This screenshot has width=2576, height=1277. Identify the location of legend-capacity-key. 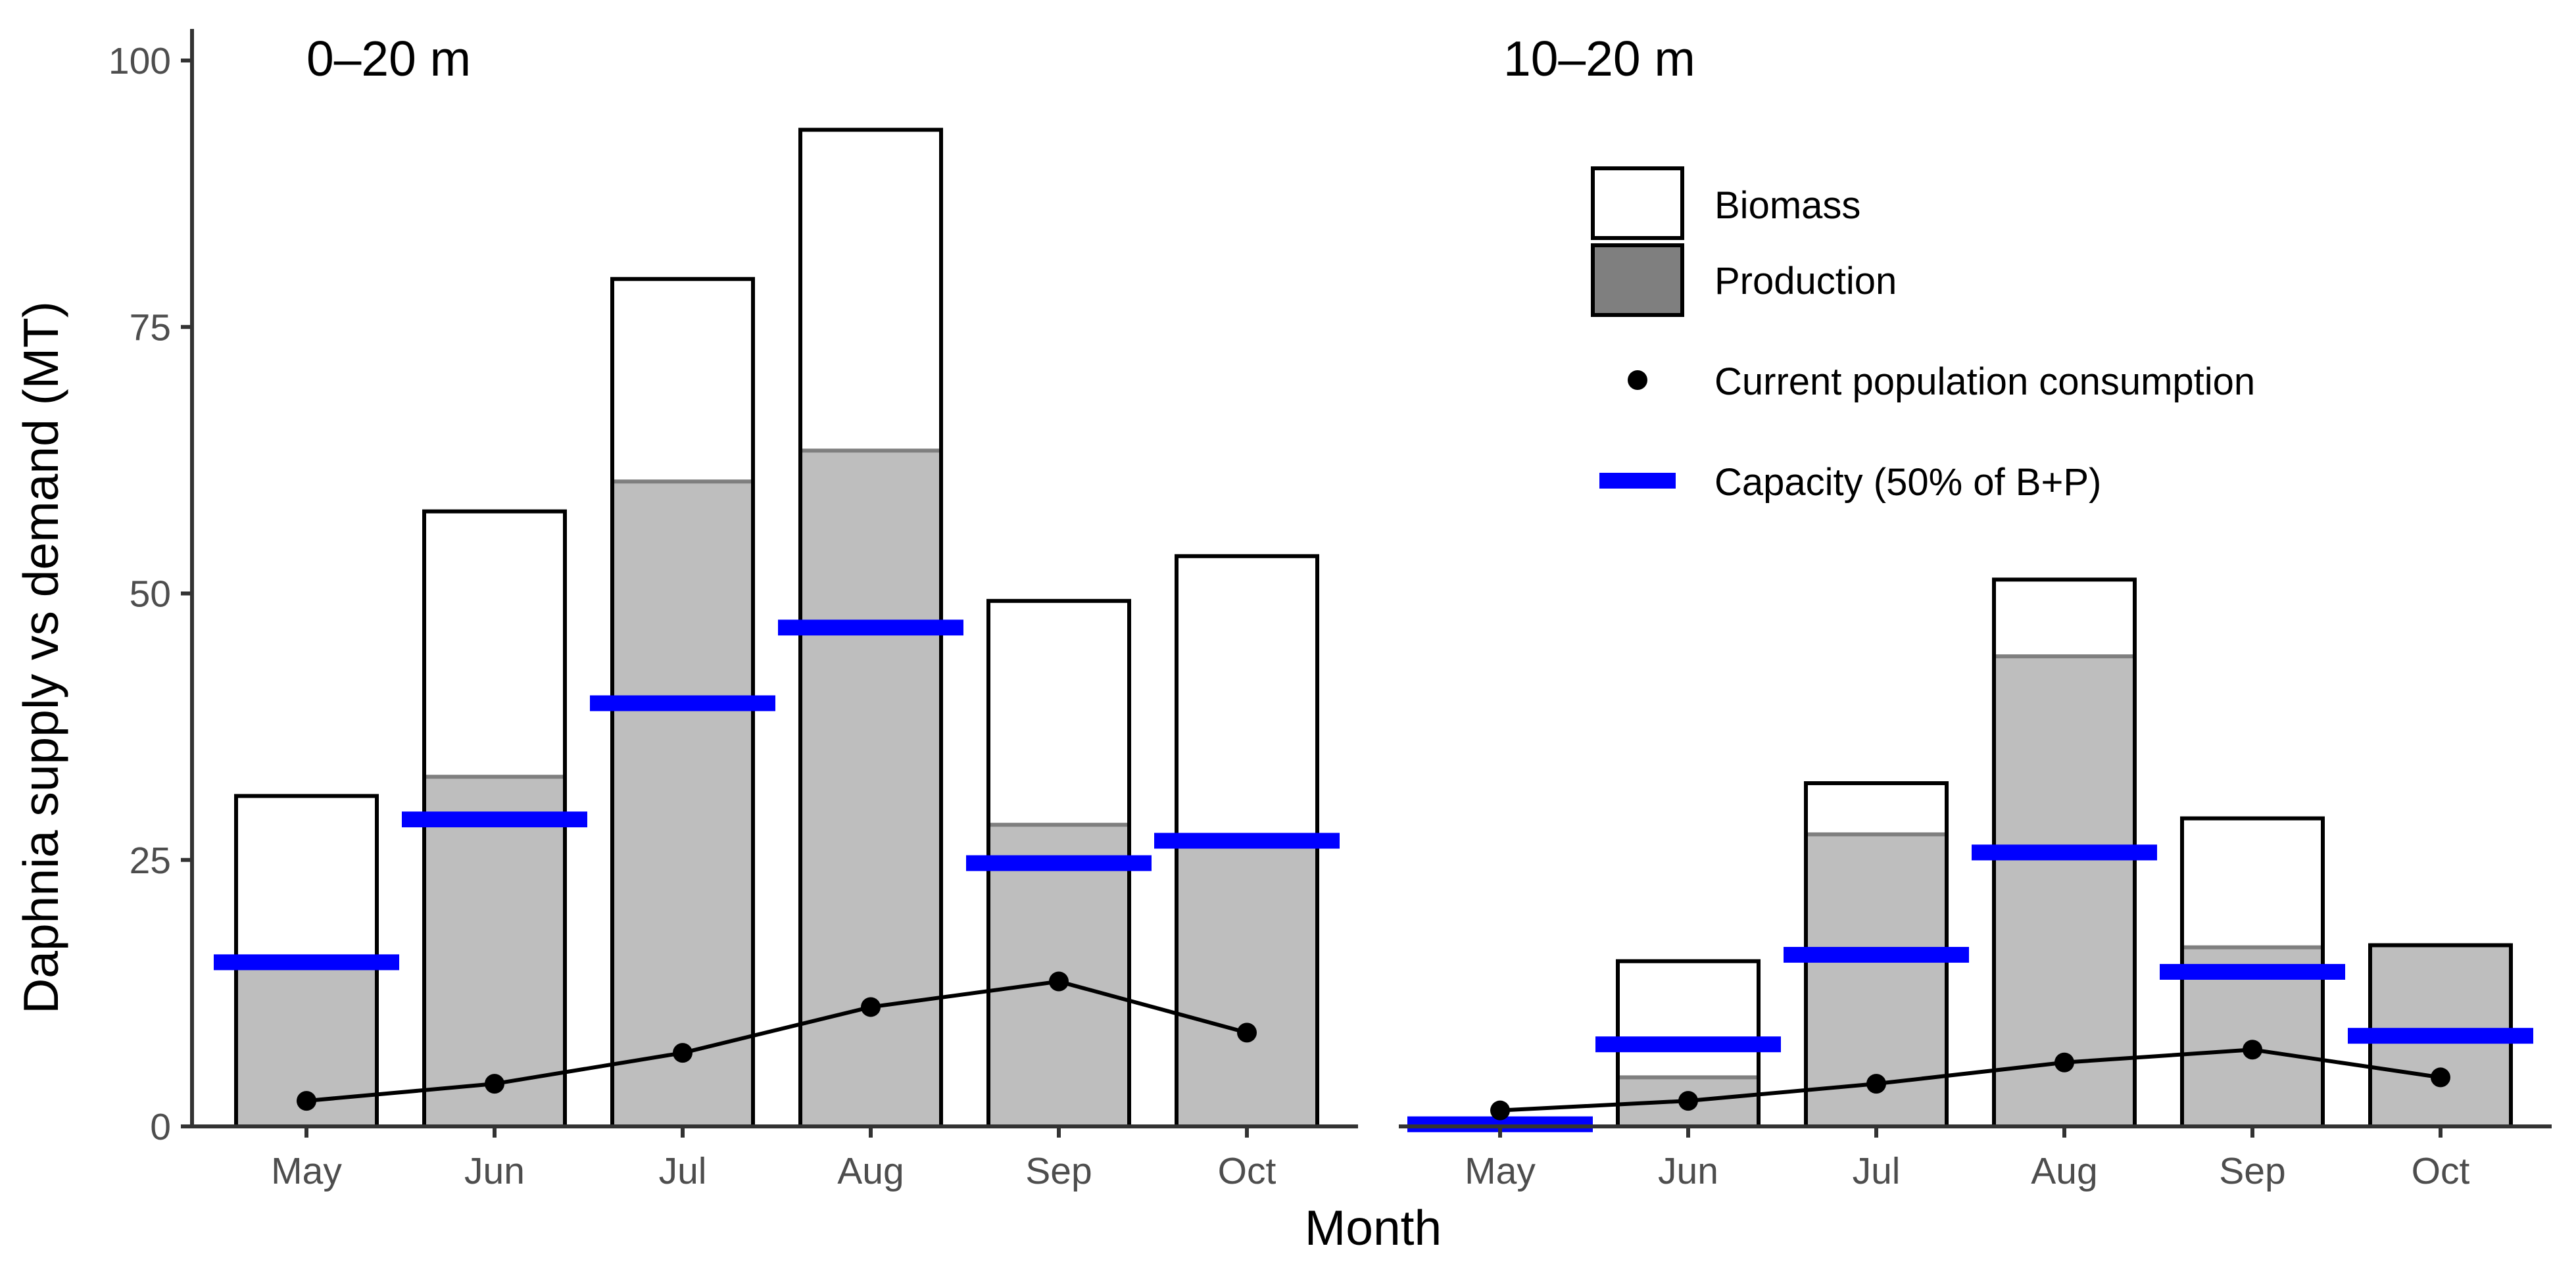
(1638, 481).